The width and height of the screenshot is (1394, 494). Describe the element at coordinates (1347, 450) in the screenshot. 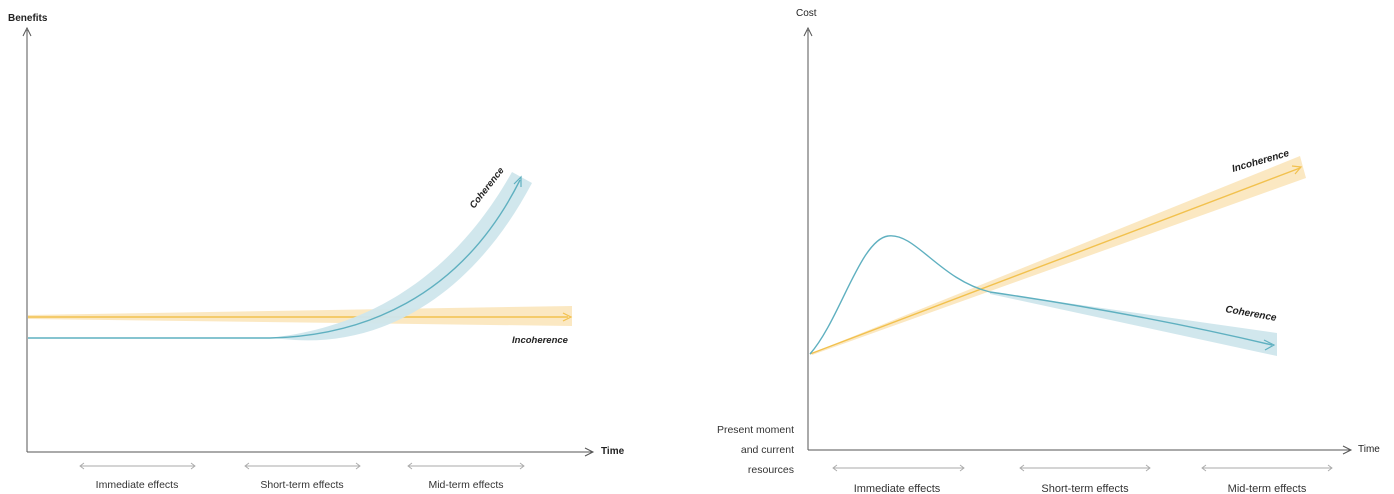

I see `right-x-arrowhead` at that location.